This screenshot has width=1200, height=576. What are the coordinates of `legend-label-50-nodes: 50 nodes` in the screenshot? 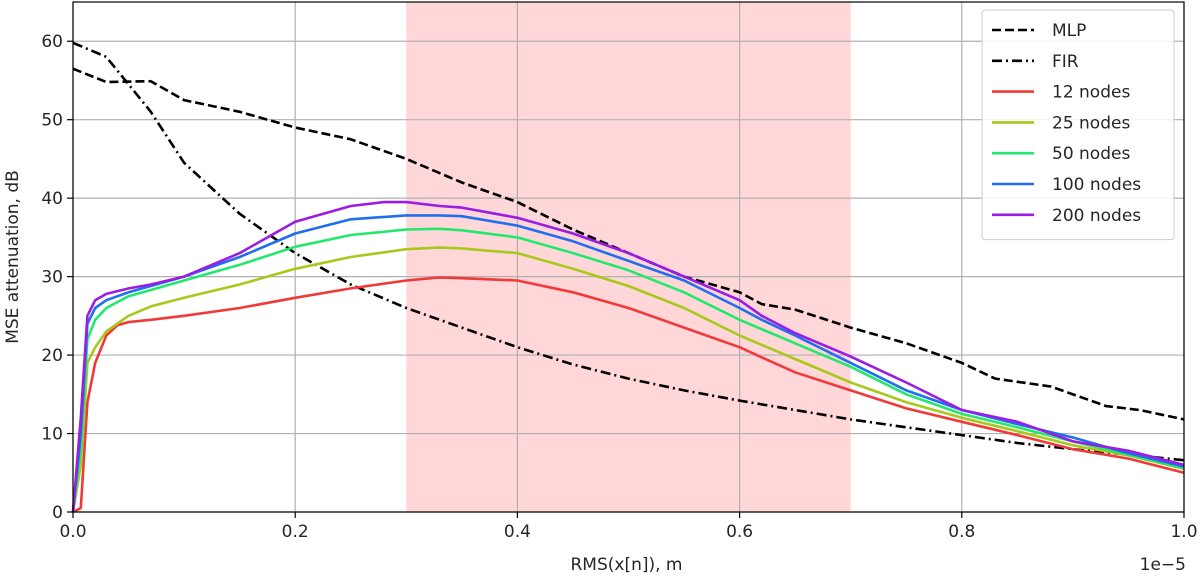 It's located at (1091, 154).